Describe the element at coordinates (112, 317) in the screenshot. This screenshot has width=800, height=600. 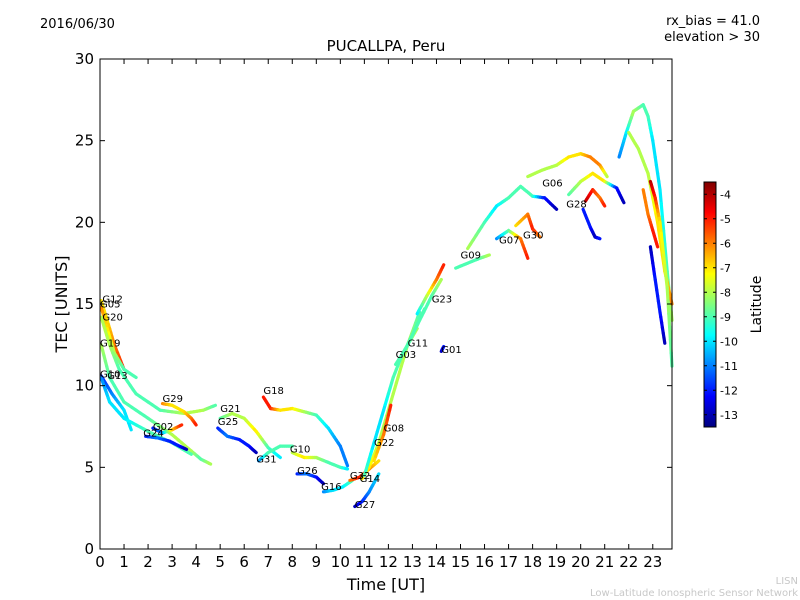
I see `satellite-label: G20` at that location.